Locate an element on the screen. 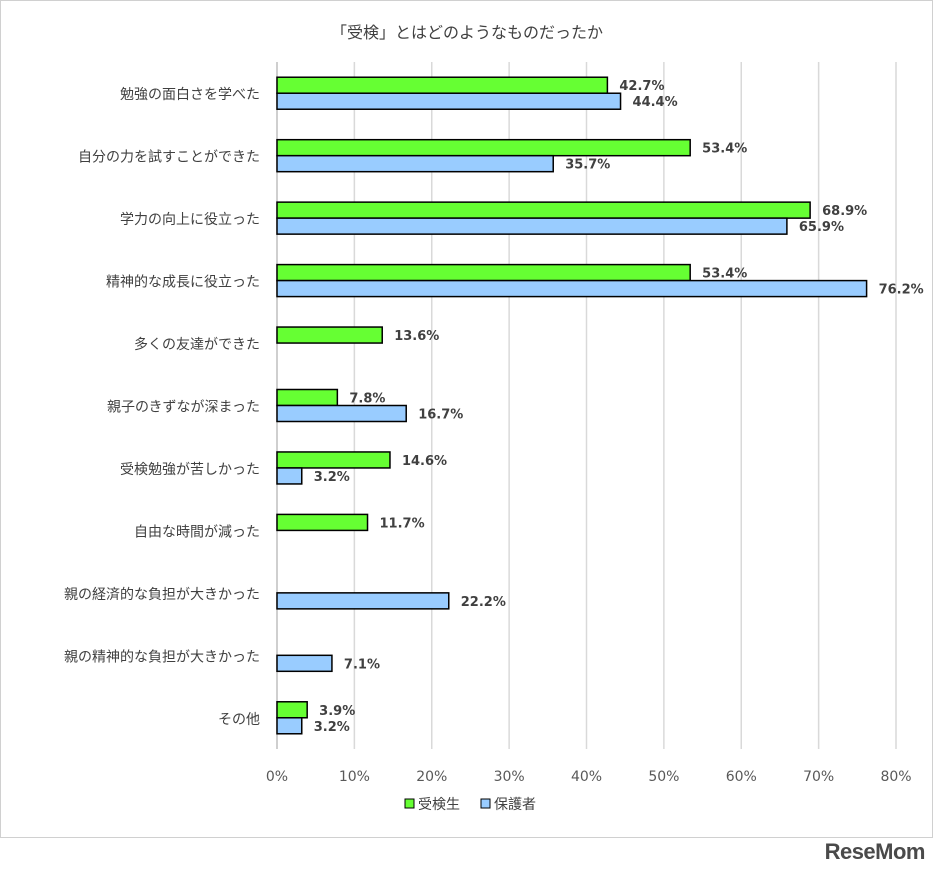 The width and height of the screenshot is (935, 873). x-tick-label: 20% is located at coordinates (431, 777).